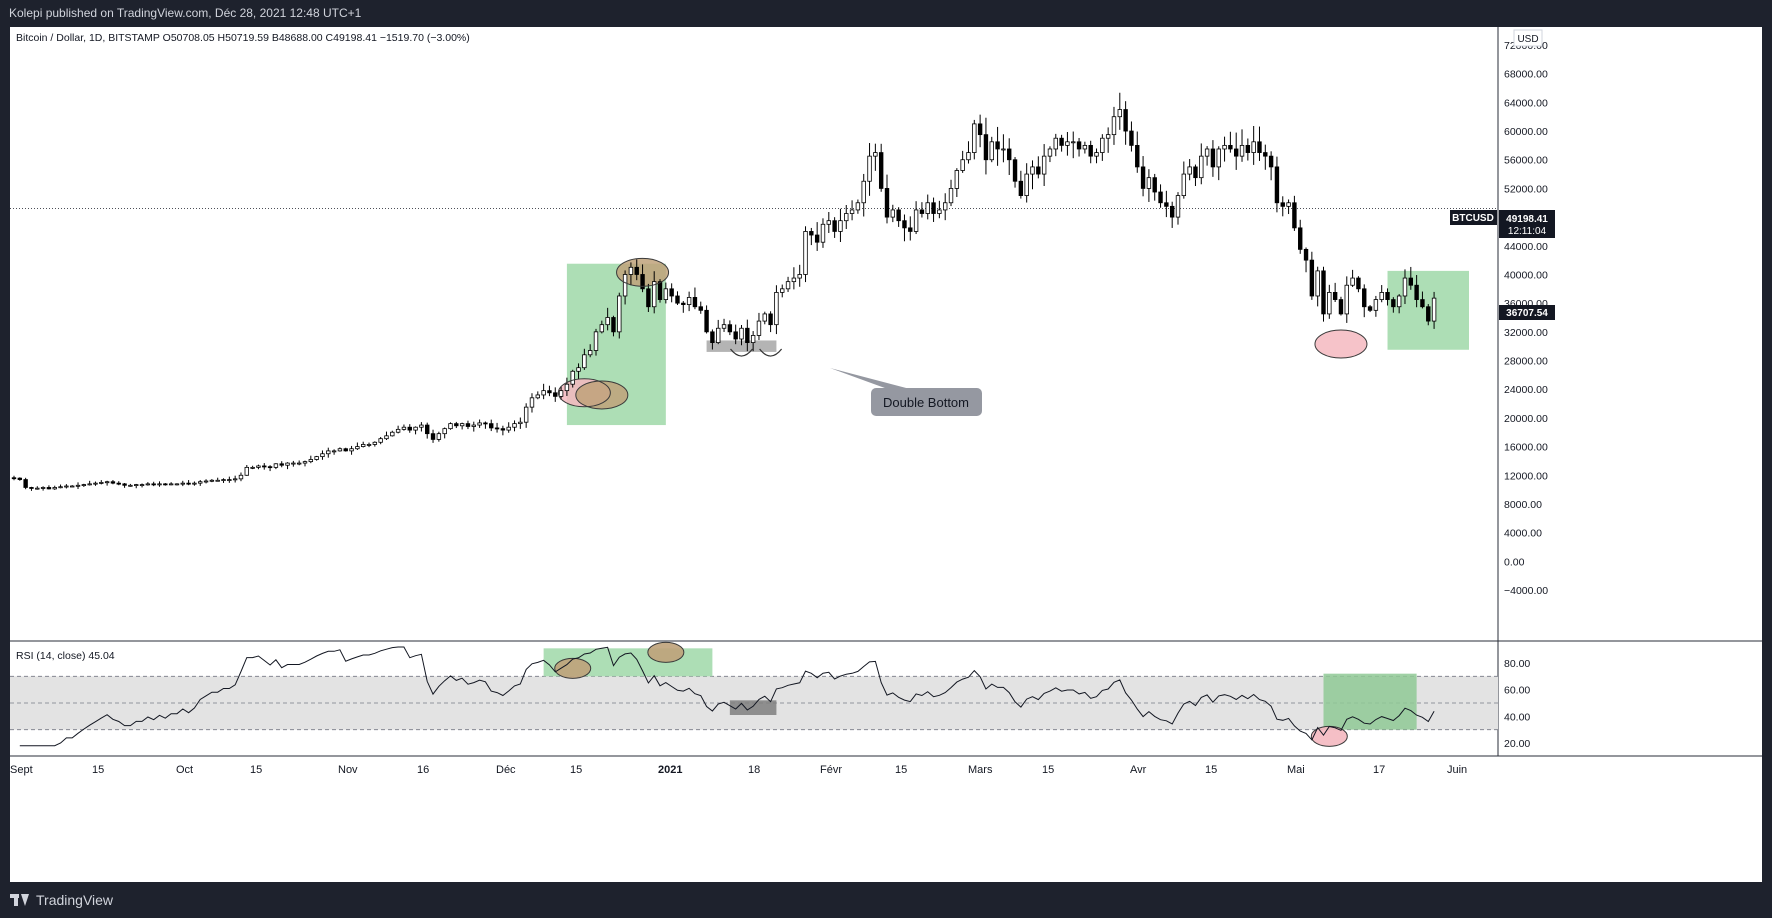 The width and height of the screenshot is (1772, 918). I want to click on cross-price-value: 36707.54, so click(1527, 313).